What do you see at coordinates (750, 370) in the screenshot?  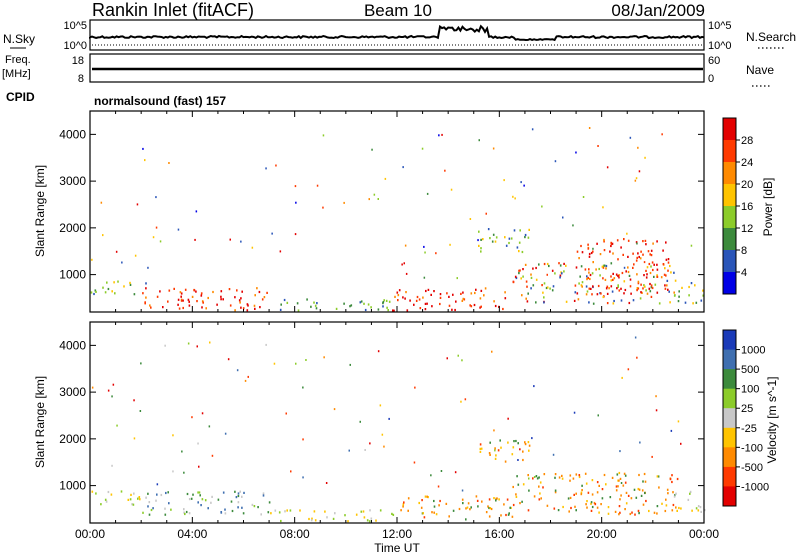 I see `colorbar-tick-label: 500` at bounding box center [750, 370].